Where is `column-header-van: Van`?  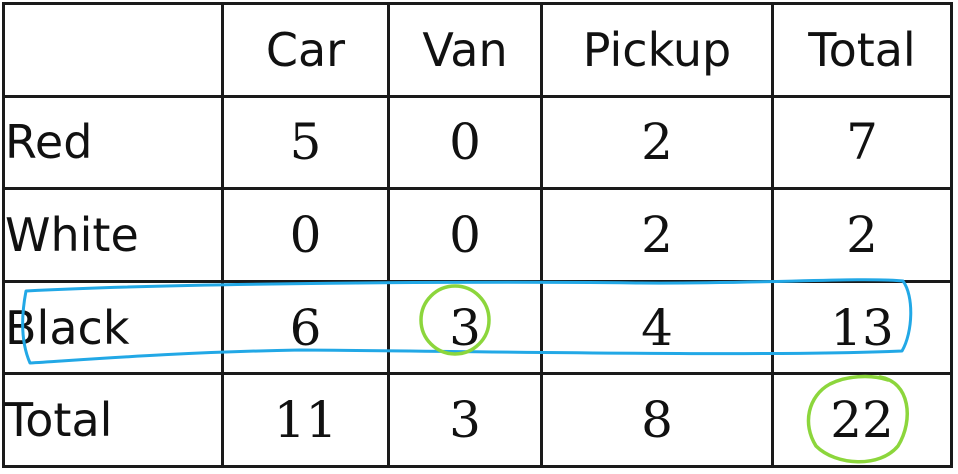
column-header-van: Van is located at coordinates (465, 50).